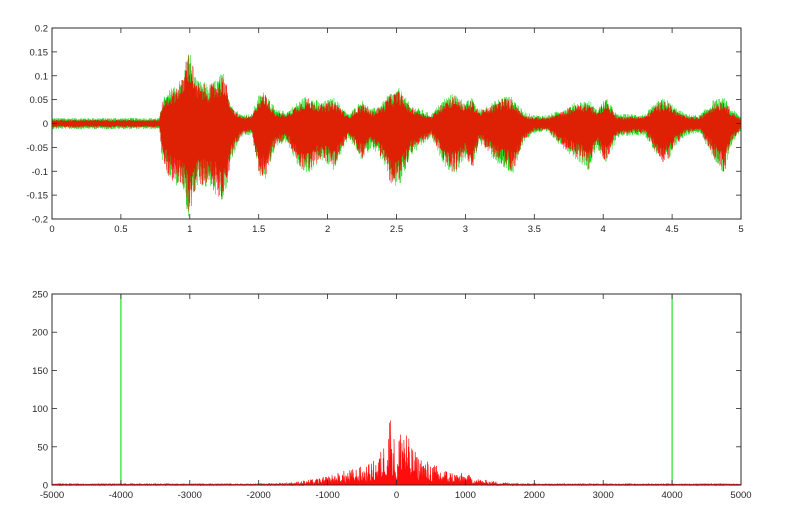  What do you see at coordinates (40, 333) in the screenshot?
I see `freq-y-tick-label: 200` at bounding box center [40, 333].